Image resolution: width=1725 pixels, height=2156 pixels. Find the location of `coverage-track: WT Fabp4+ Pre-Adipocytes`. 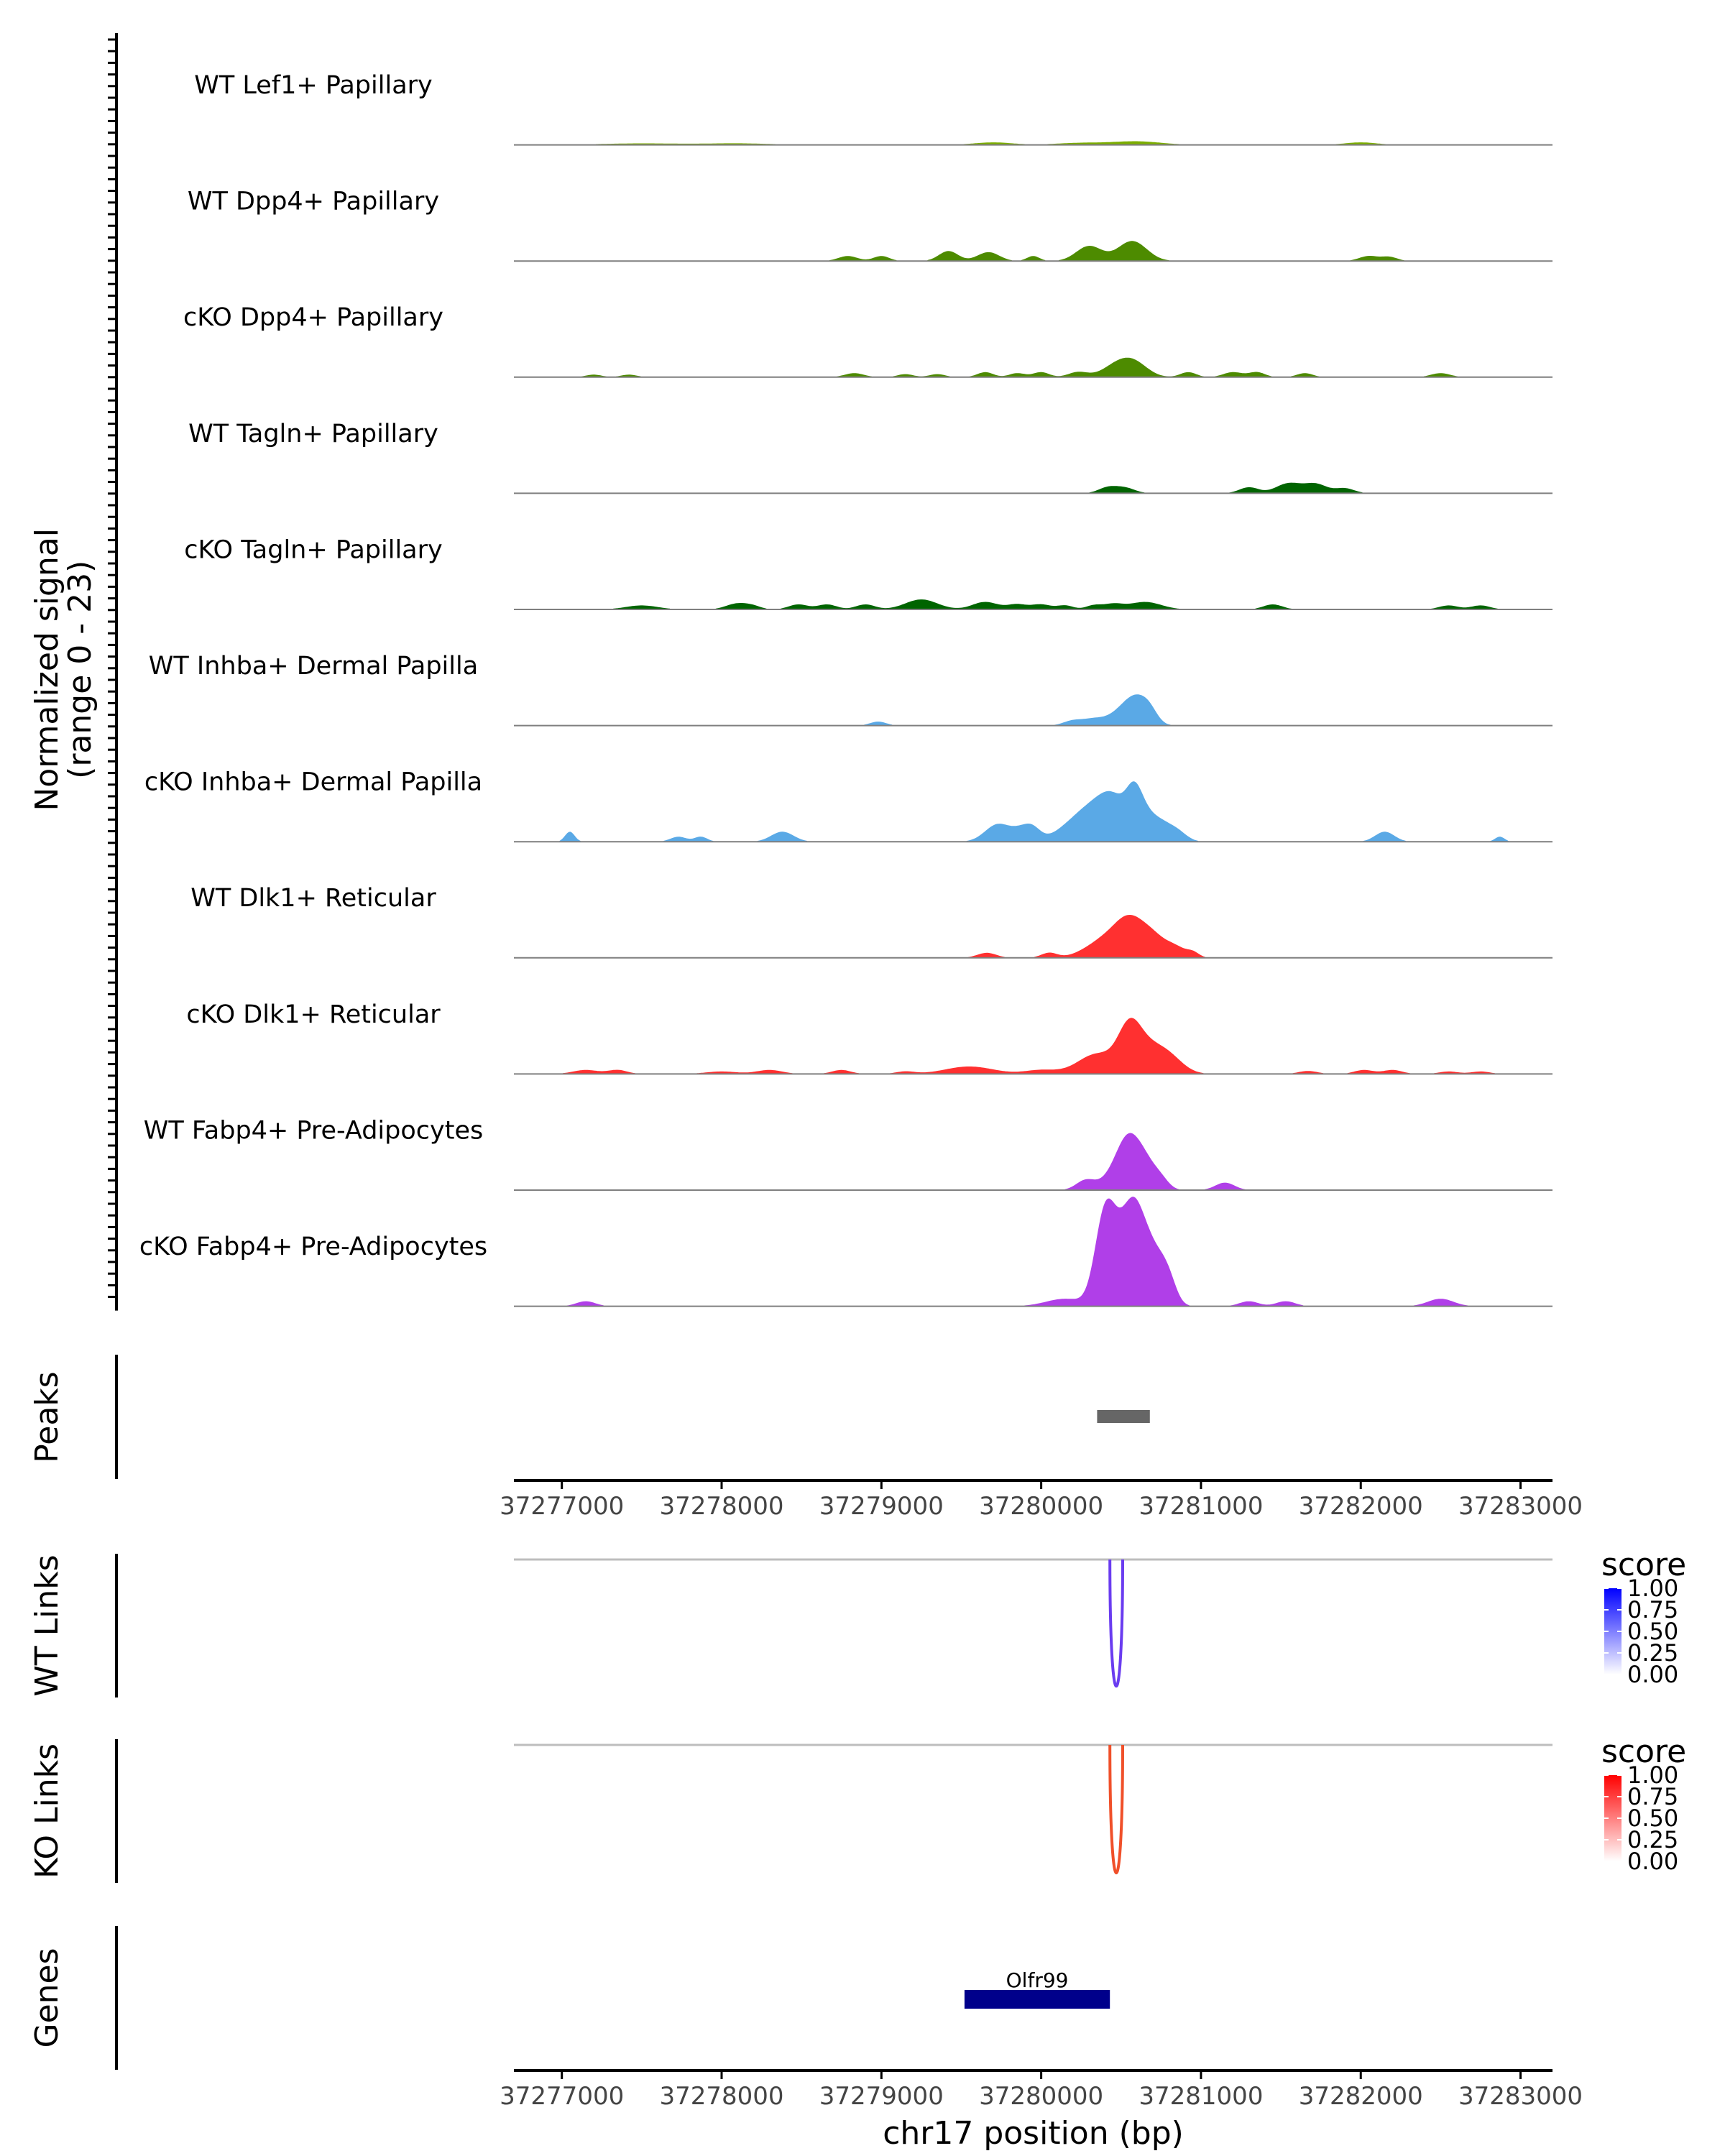

coverage-track: WT Fabp4+ Pre-Adipocytes is located at coordinates (848, 1153).